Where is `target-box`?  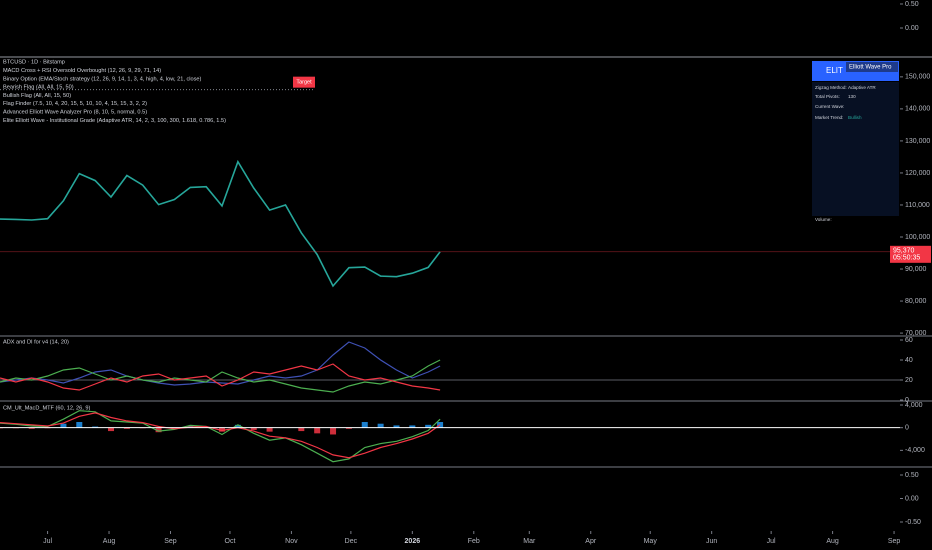 target-box is located at coordinates (304, 82).